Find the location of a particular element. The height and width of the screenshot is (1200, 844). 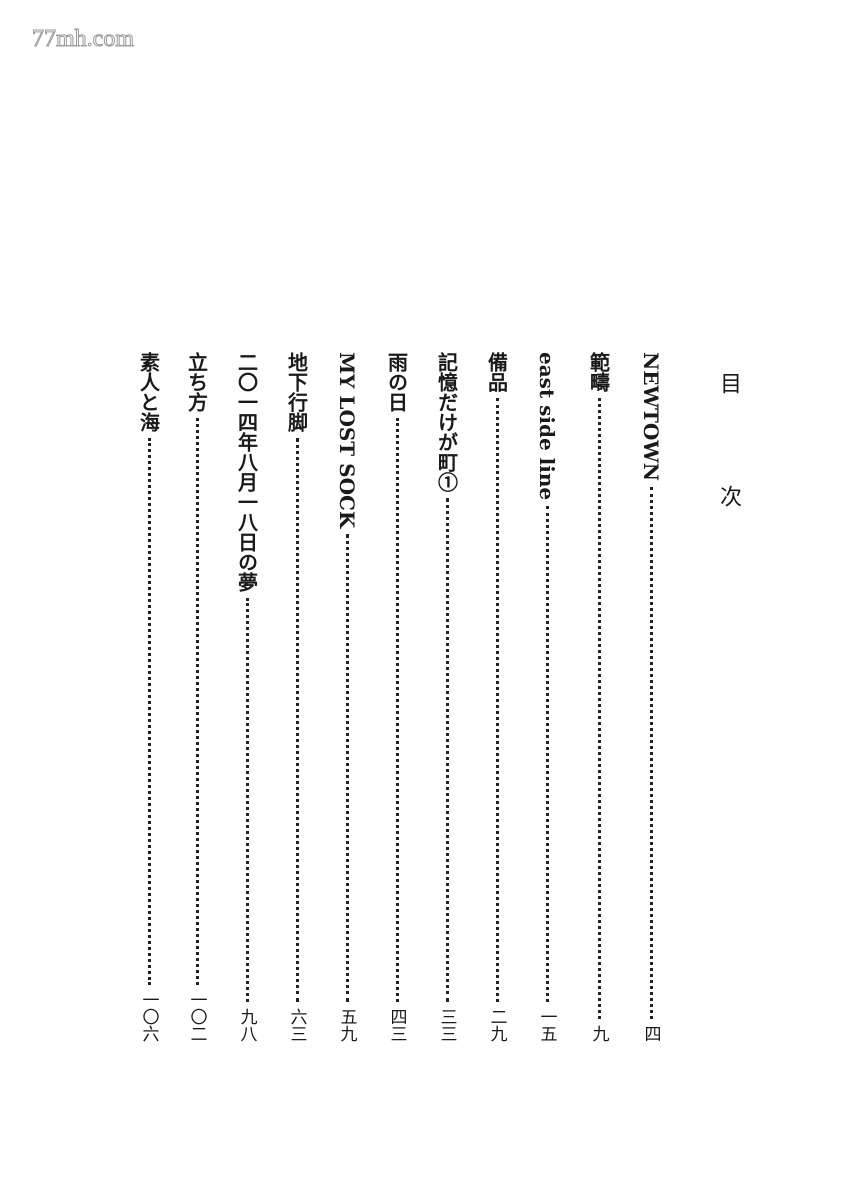

toc-title: 目 次 is located at coordinates (728, 460).